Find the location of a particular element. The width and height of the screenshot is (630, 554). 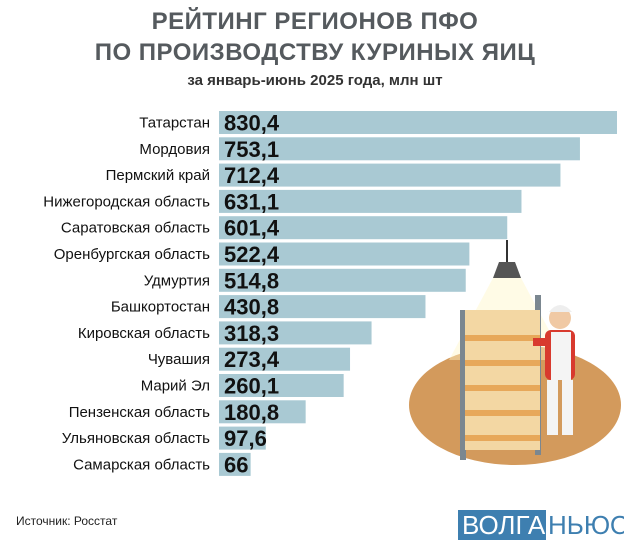

chart-subtitle: за январь-июнь 2025 года, млн шт is located at coordinates (315, 80).